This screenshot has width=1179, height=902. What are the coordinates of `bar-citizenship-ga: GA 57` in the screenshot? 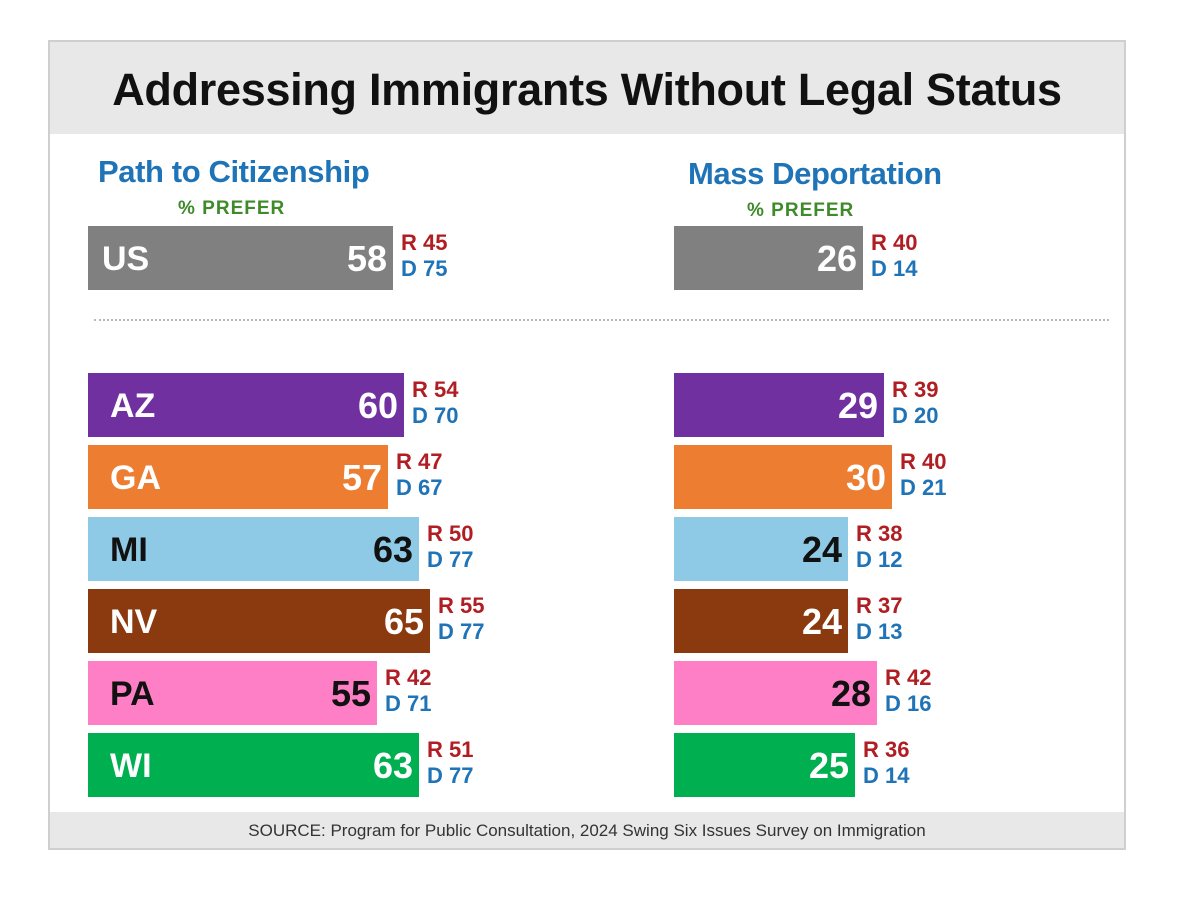 It's located at (238, 477).